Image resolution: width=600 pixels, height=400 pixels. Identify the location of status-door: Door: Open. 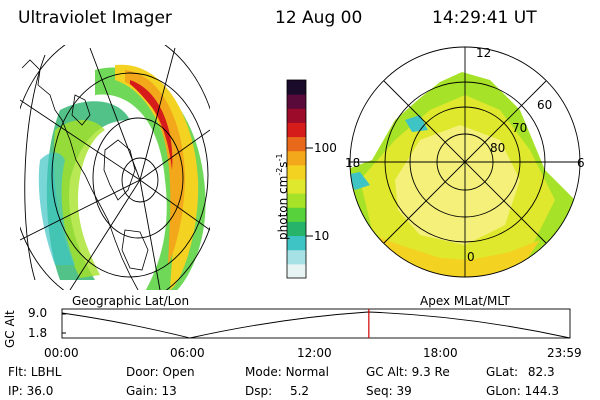
(160, 372).